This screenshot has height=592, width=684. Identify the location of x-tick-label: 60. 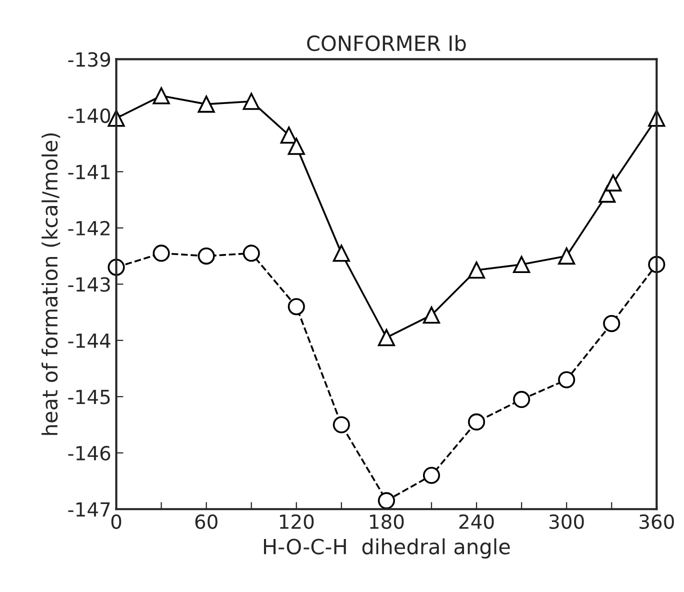
(206, 522).